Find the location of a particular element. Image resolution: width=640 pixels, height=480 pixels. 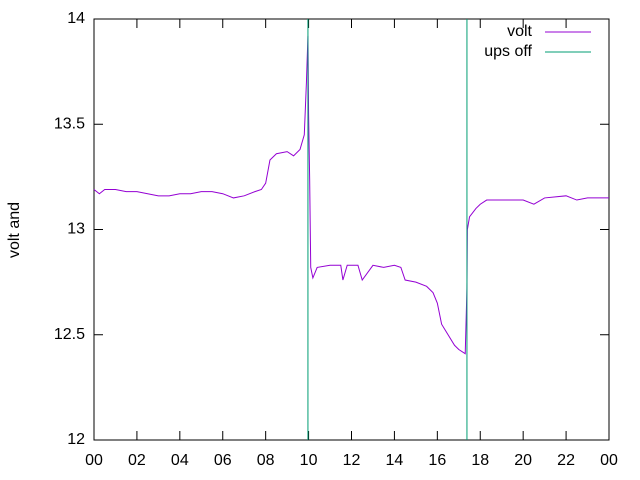

y-tick-label: 13 is located at coordinates (76, 229).